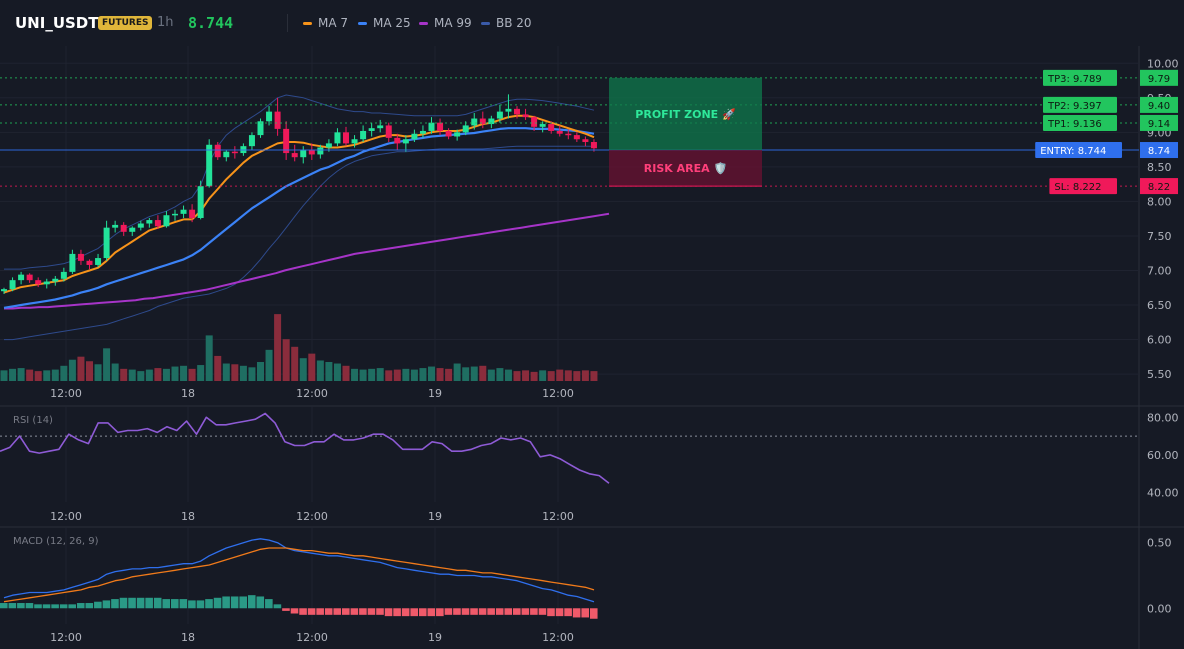  Describe the element at coordinates (445, 23) in the screenshot. I see `legend-ma99: MA 99` at that location.